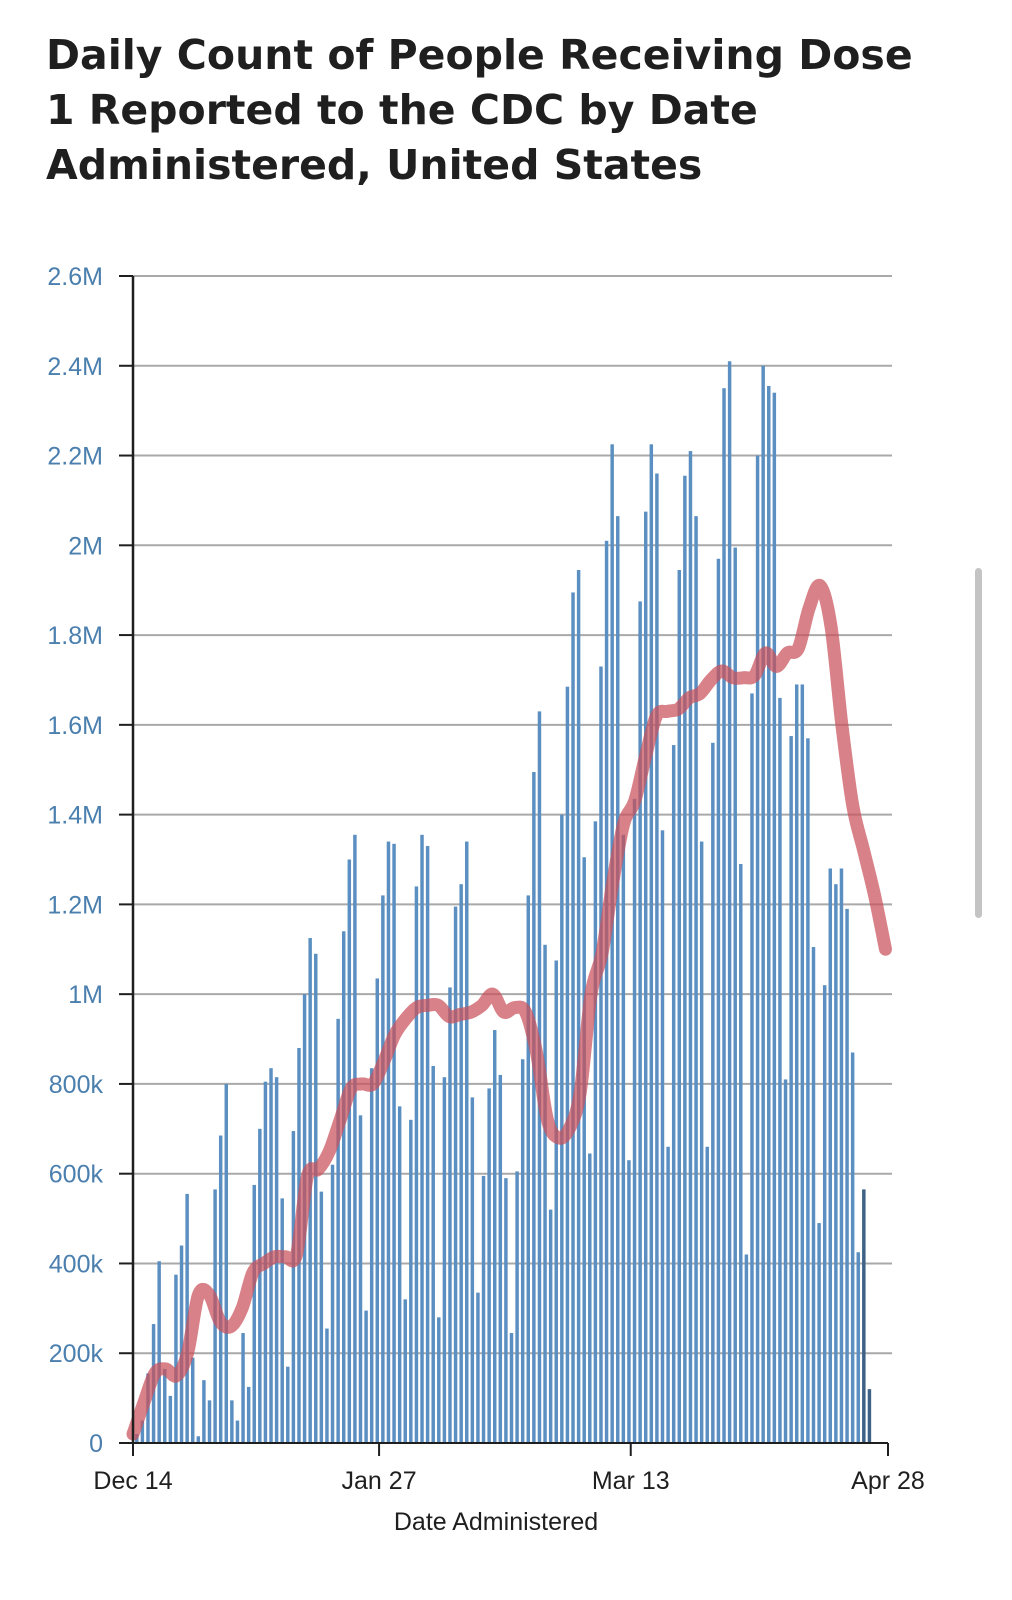 The width and height of the screenshot is (1012, 1600). Describe the element at coordinates (888, 1481) in the screenshot. I see `x-tick-label: Apr 28` at that location.